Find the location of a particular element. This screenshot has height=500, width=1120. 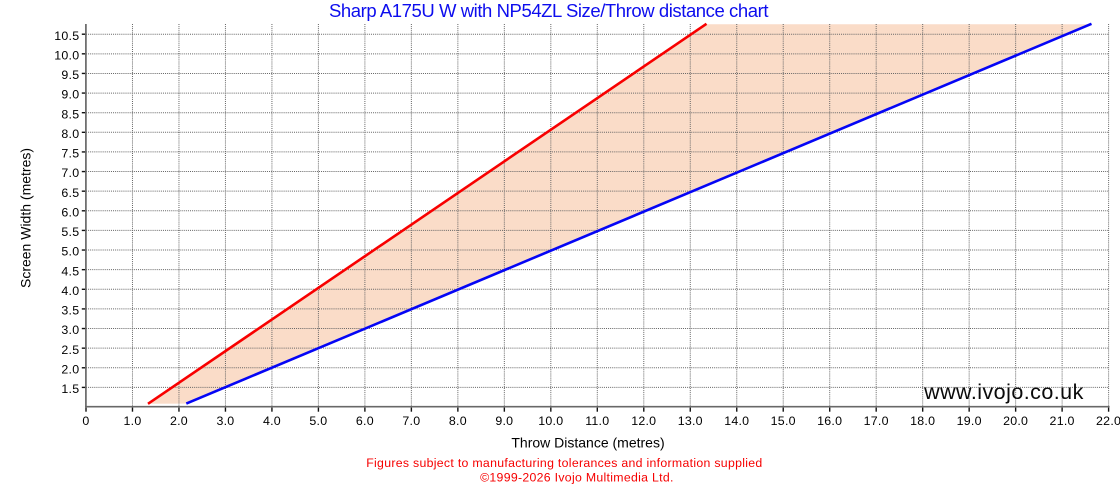

svg-text: 8.5 is located at coordinates (70, 114).